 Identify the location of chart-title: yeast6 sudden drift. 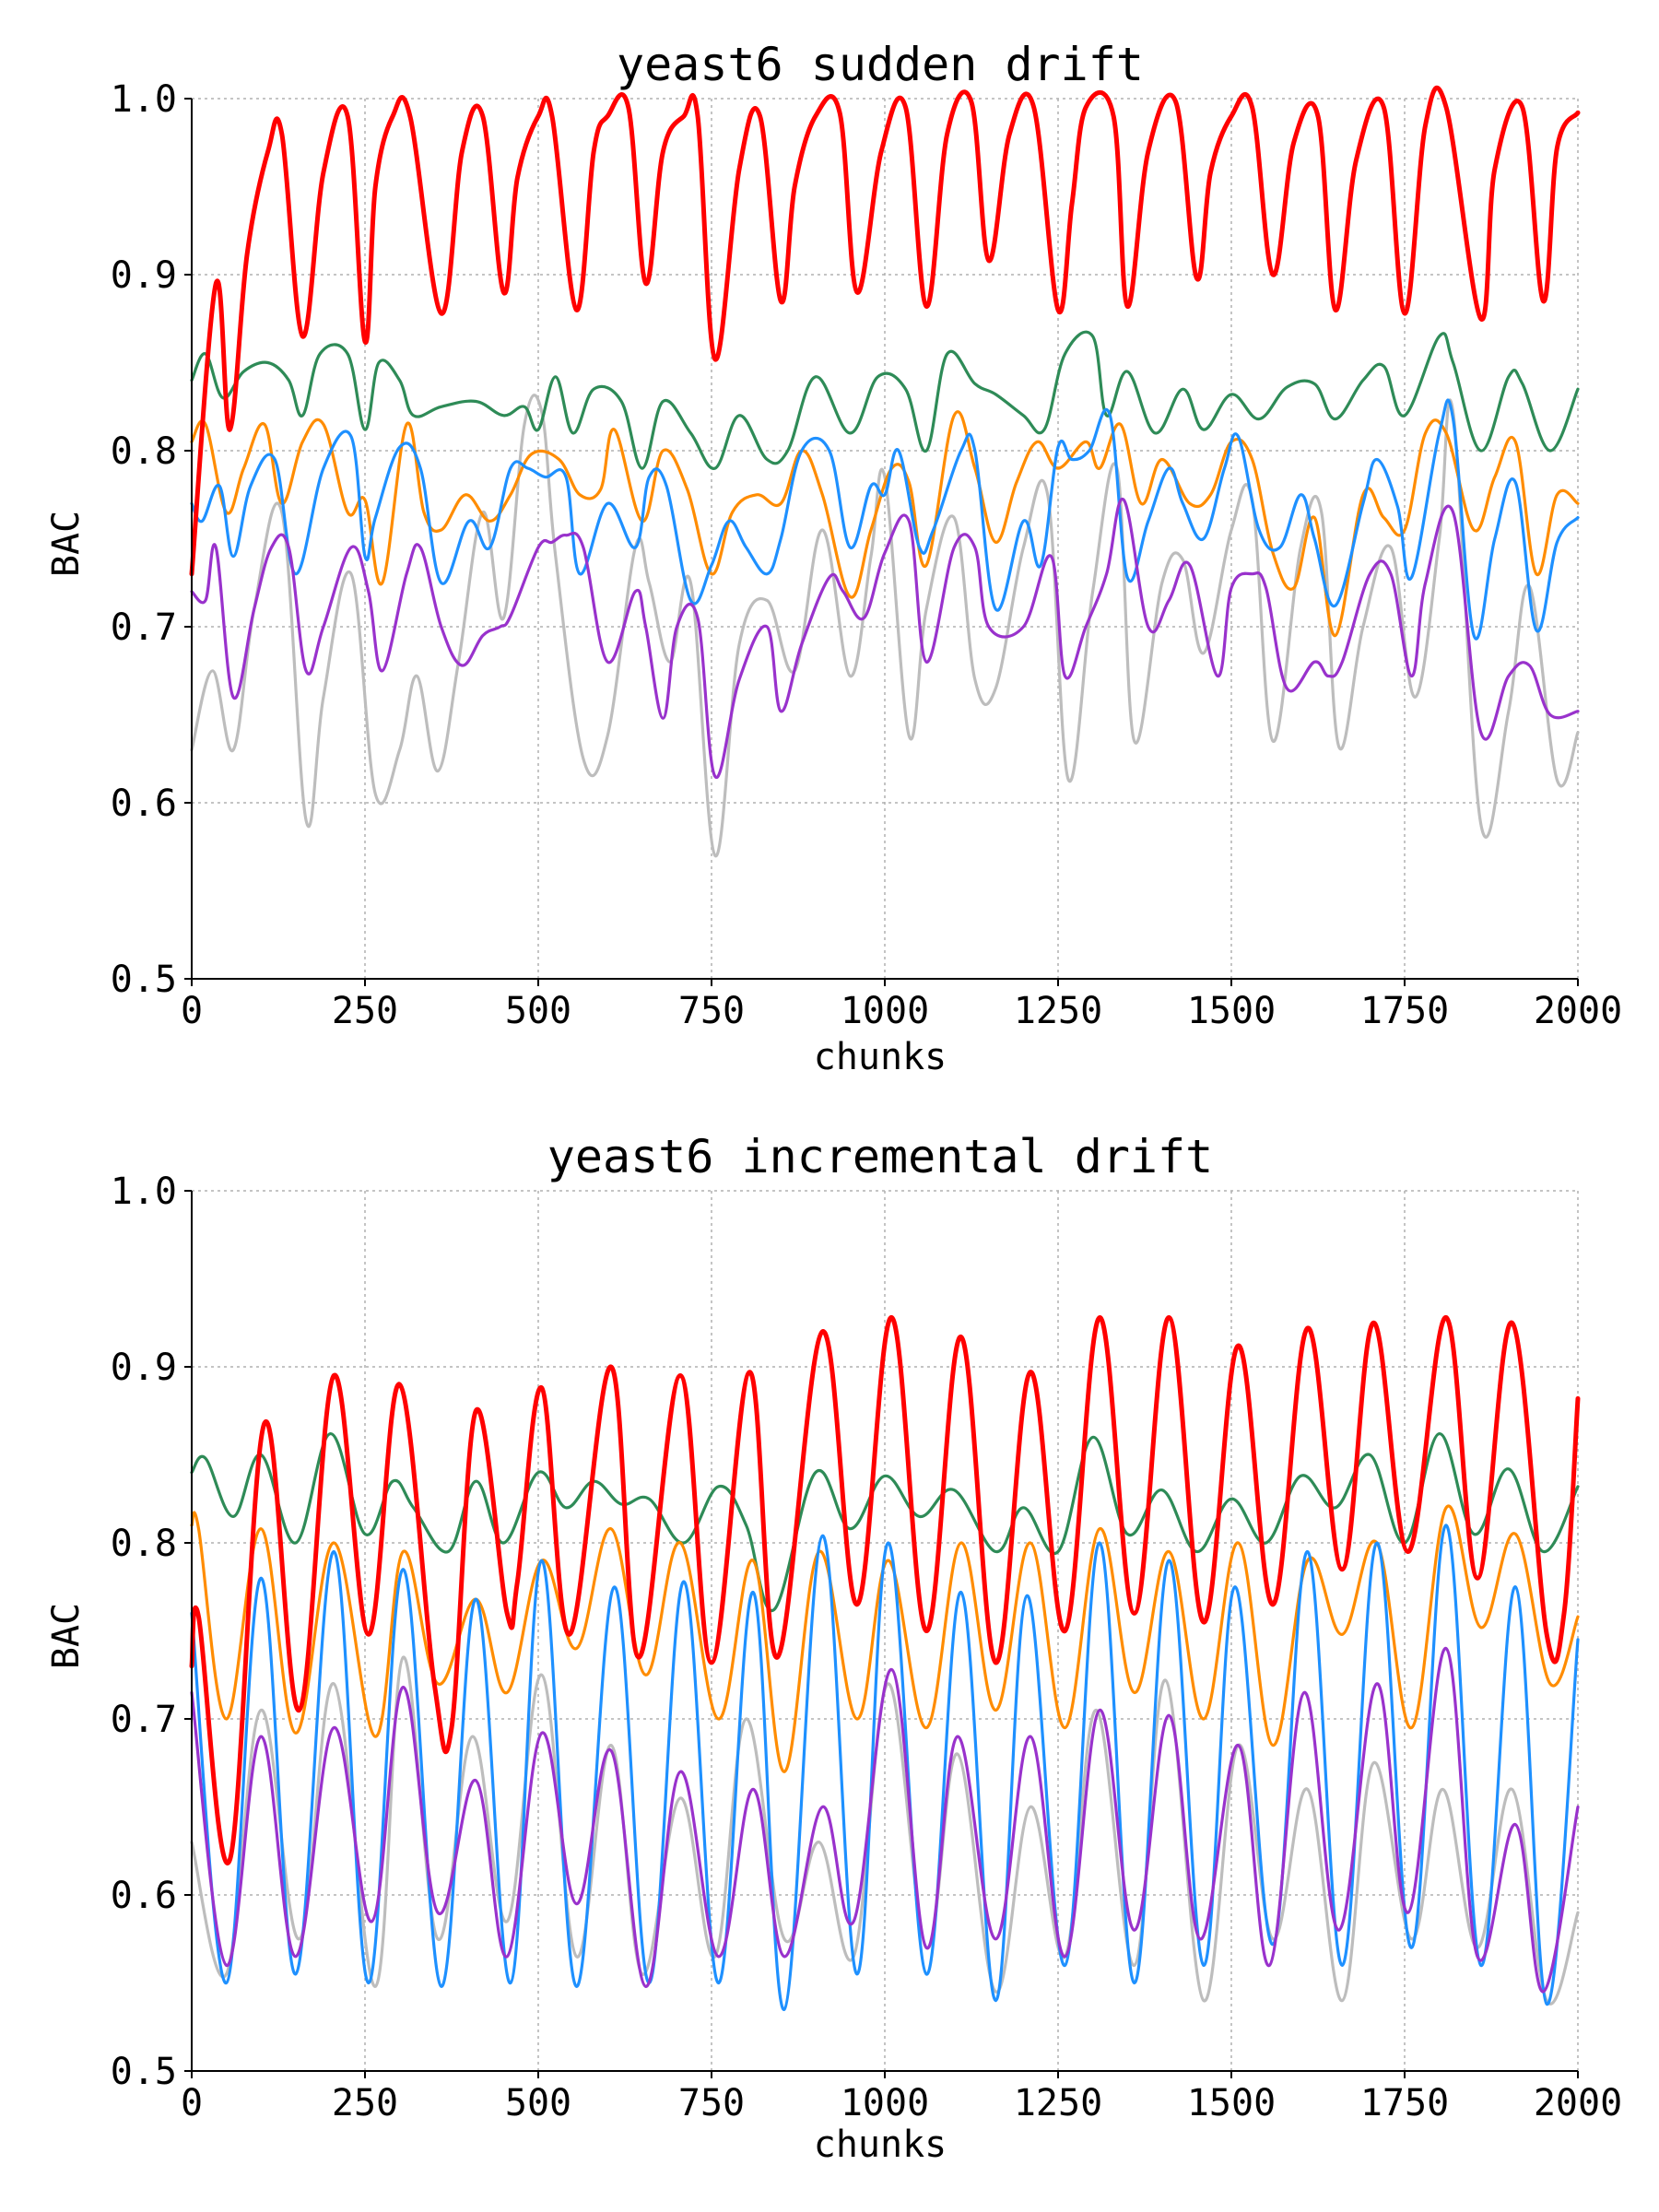
(880, 64).